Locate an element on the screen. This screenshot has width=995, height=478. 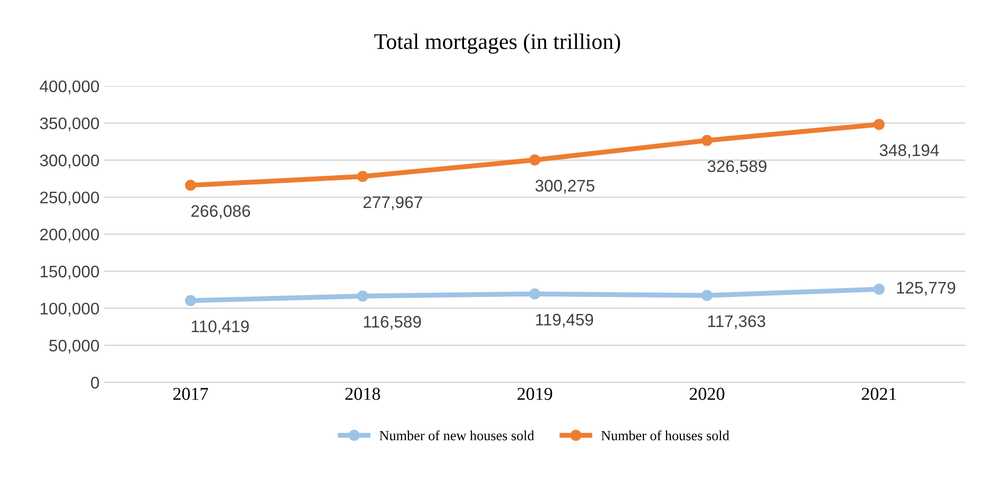
y-tick-label: 100,000 is located at coordinates (69, 309).